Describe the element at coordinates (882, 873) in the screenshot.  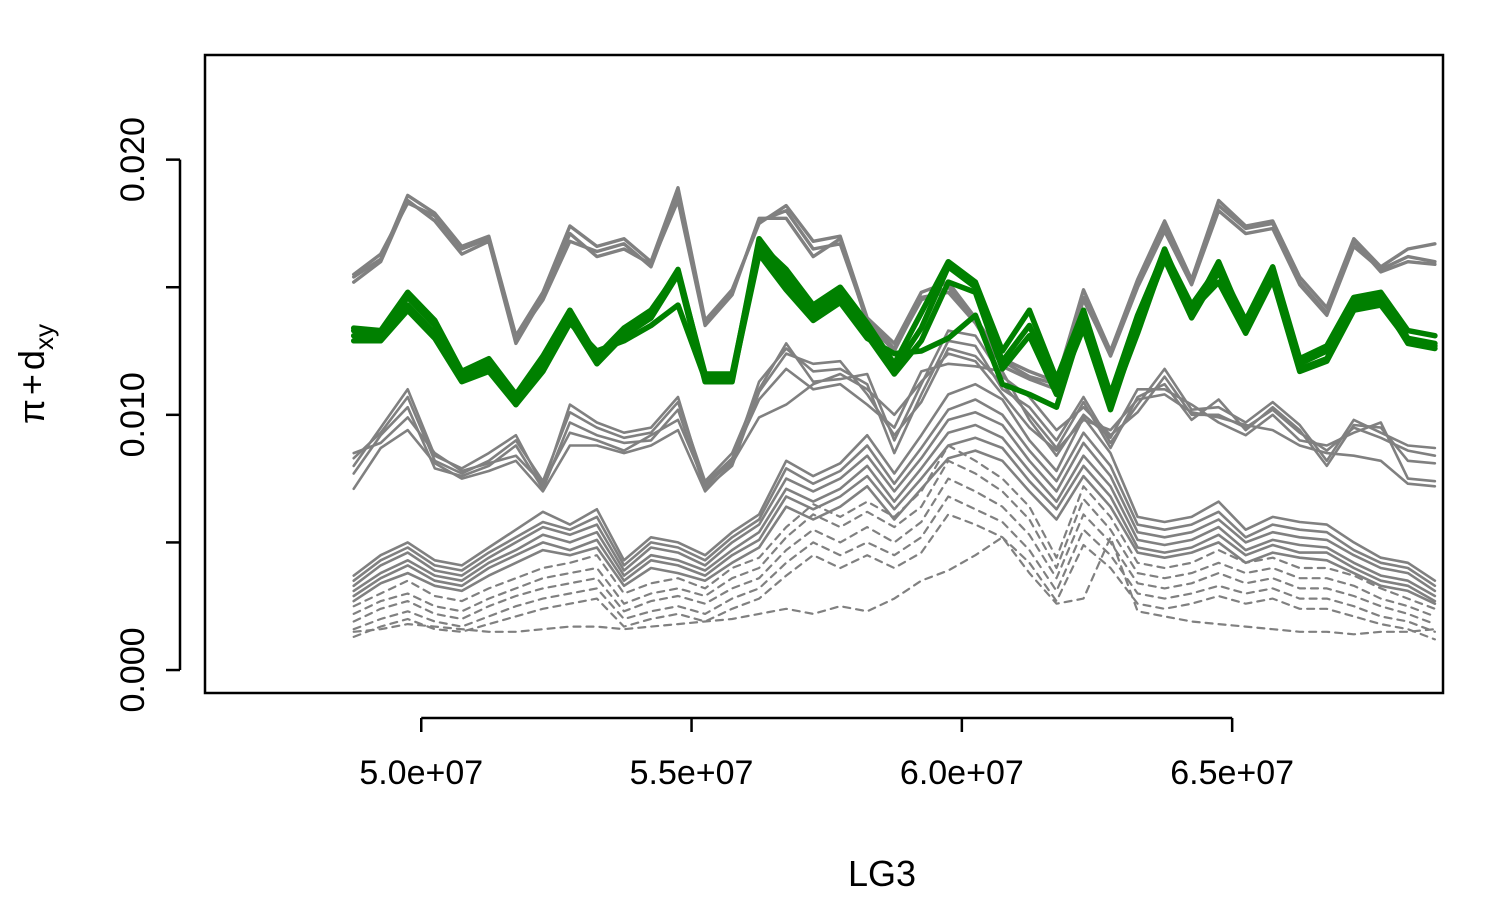
I see `x-axis-title: LG3` at that location.